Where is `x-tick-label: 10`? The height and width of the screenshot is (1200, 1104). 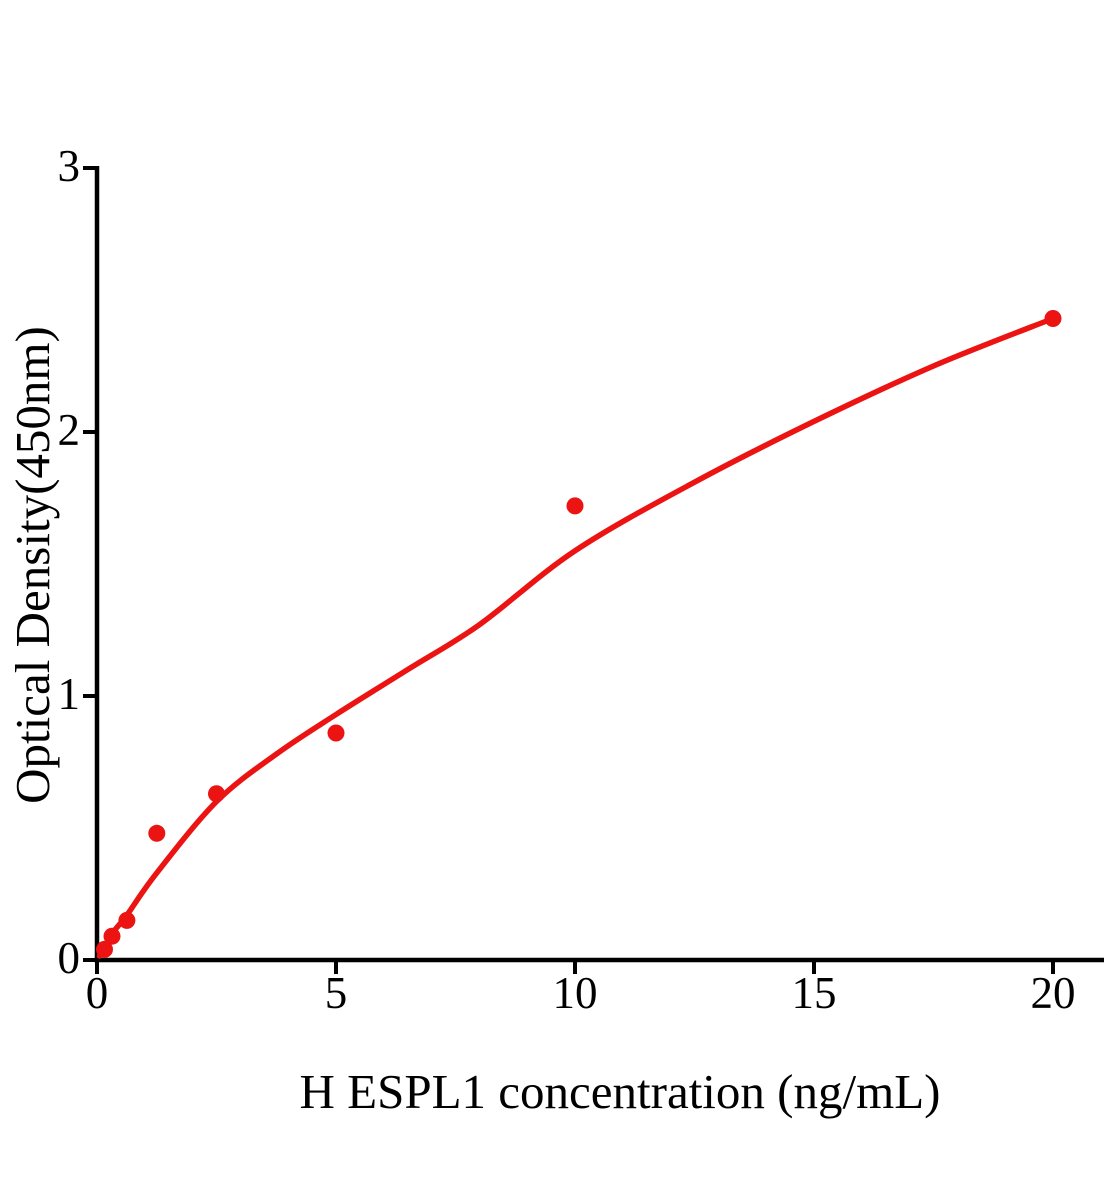 x-tick-label: 10 is located at coordinates (575, 993).